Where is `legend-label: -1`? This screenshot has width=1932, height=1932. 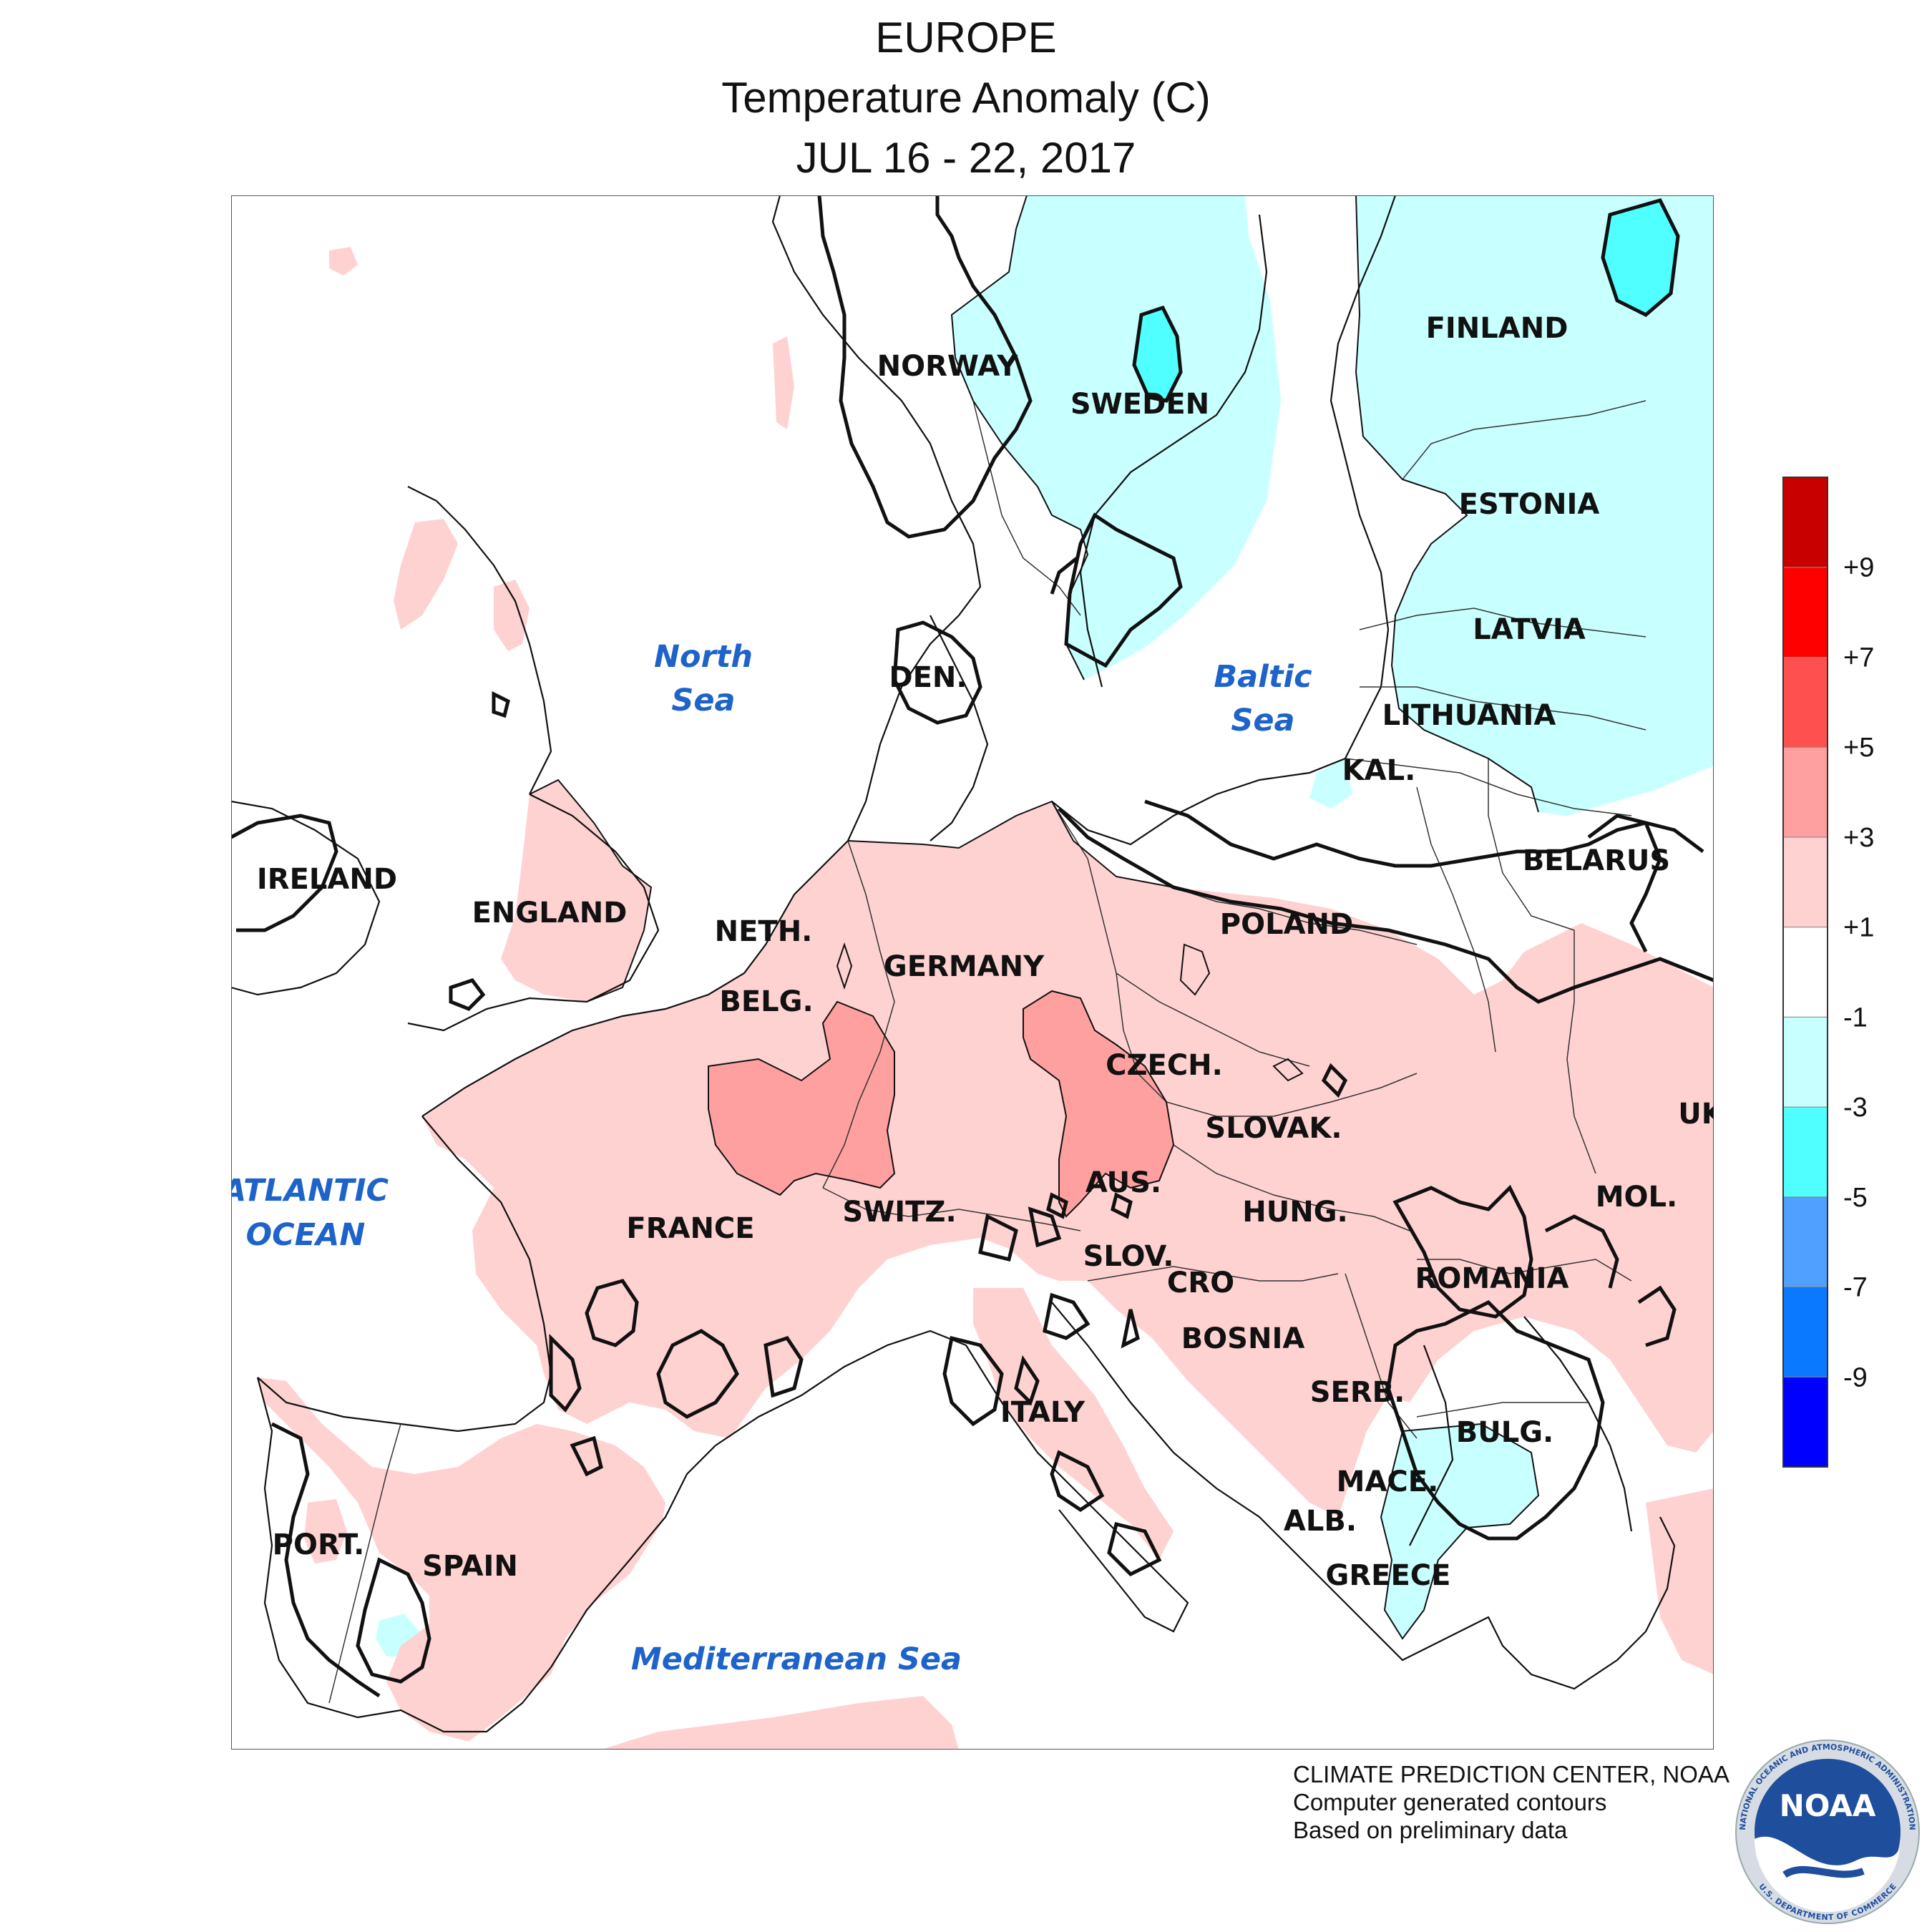
legend-label: -1 is located at coordinates (1855, 1017).